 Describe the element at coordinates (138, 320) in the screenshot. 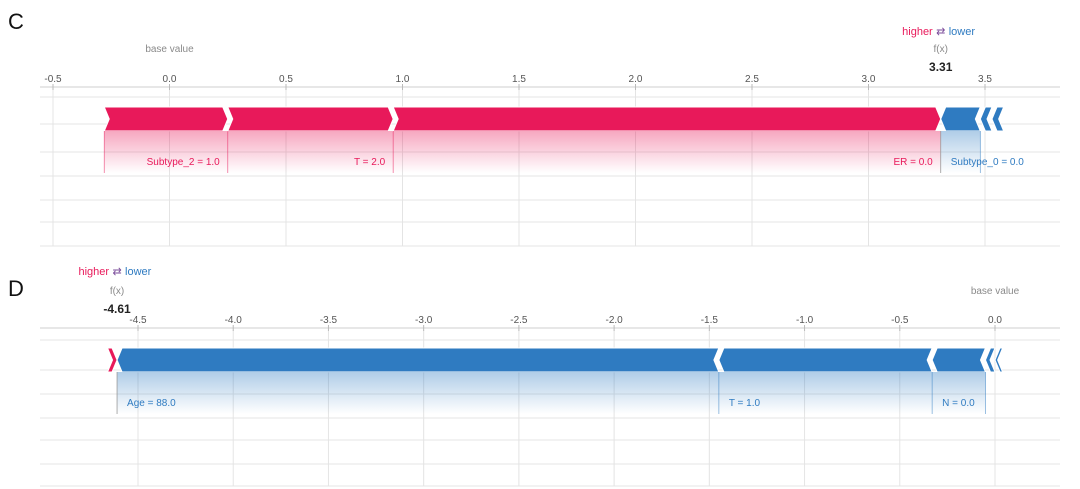

I see `tick-label: -4.5` at that location.